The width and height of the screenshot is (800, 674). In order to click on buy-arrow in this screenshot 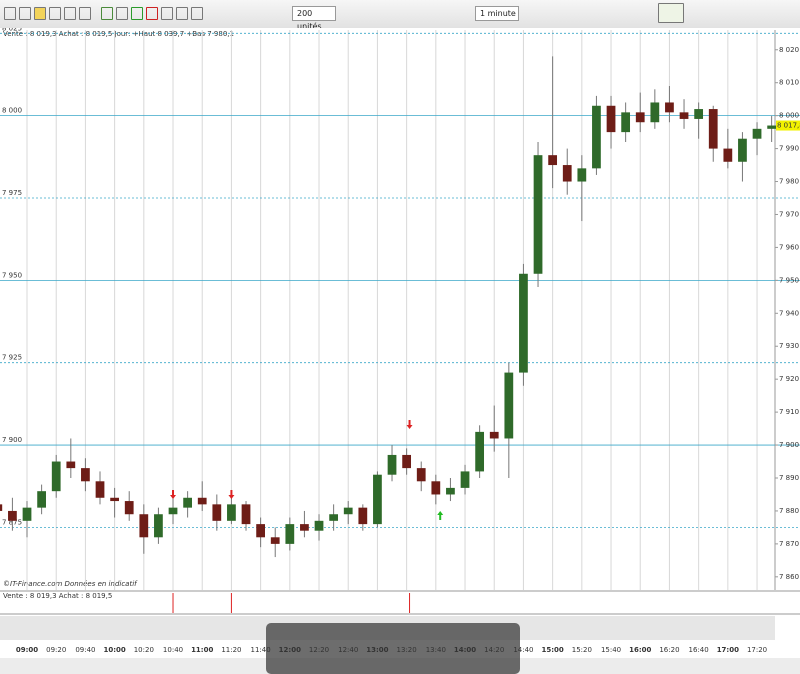, I will do `click(440, 515)`.